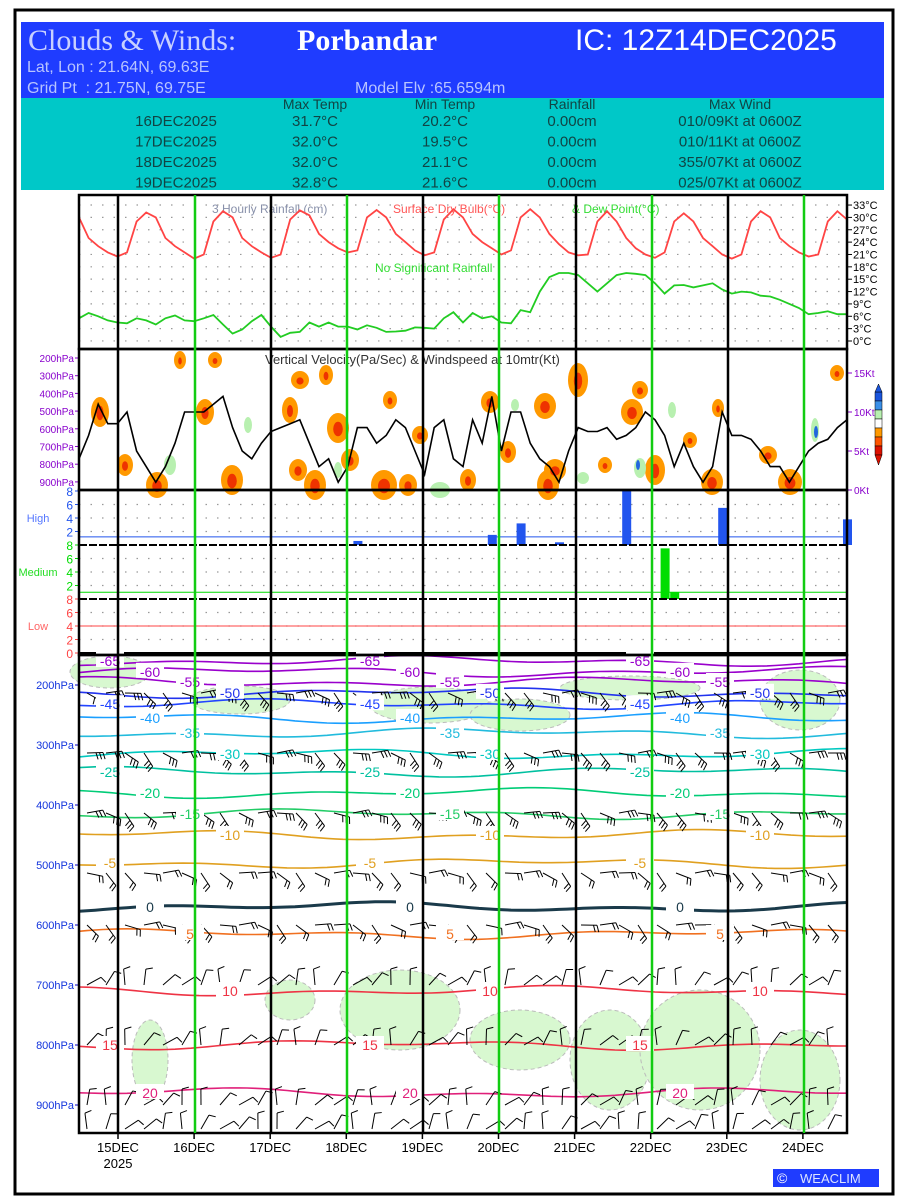 This screenshot has height=1200, width=900. I want to click on vv-color-legend, so click(878, 424).